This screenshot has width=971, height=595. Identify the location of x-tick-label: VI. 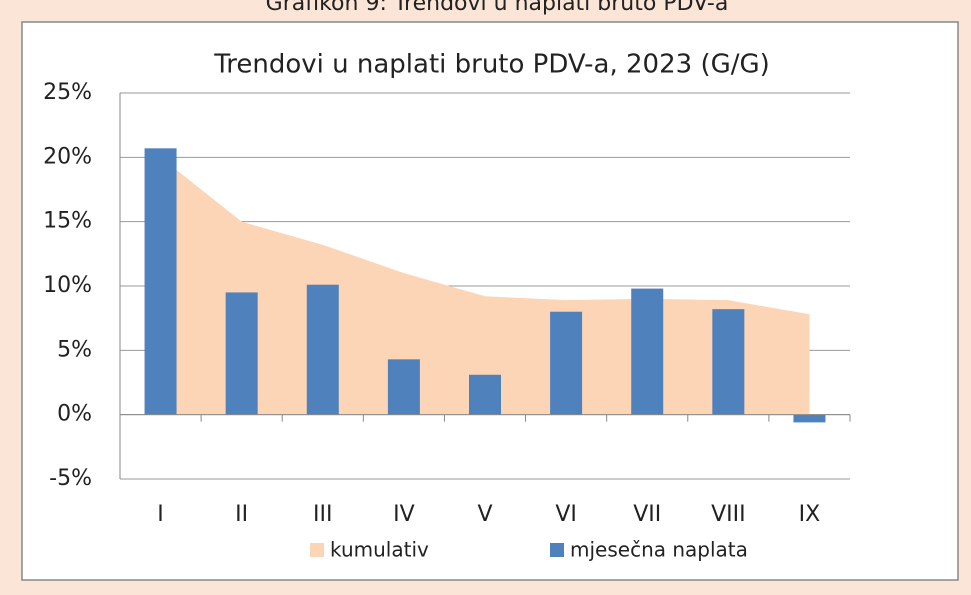
(566, 514).